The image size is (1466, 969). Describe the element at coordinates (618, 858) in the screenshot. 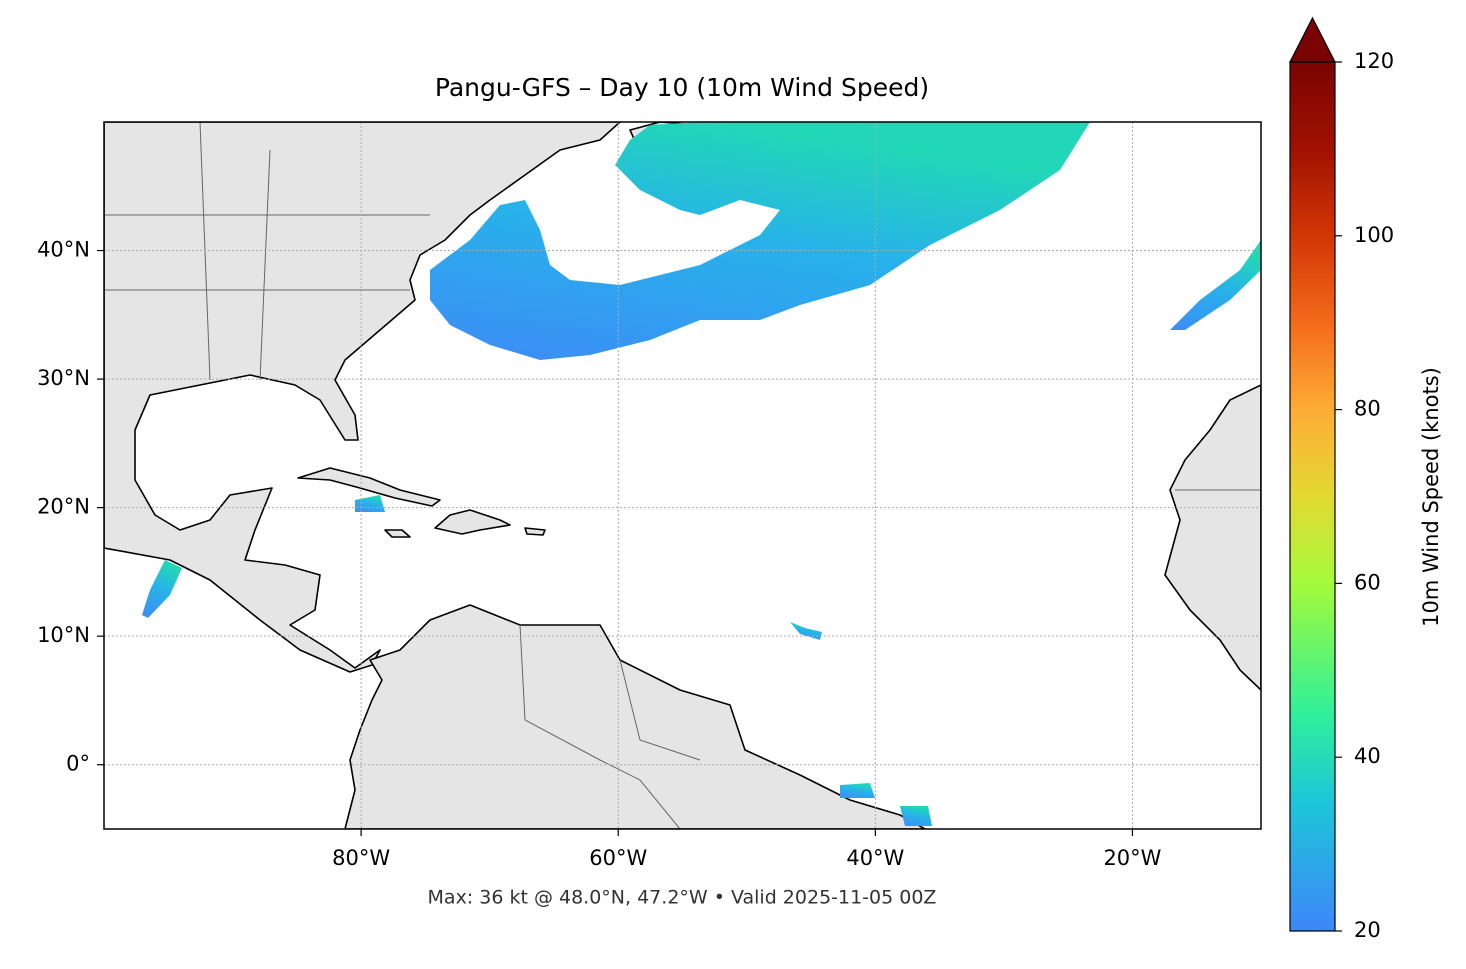

I see `x-tick-label: 60°W` at that location.